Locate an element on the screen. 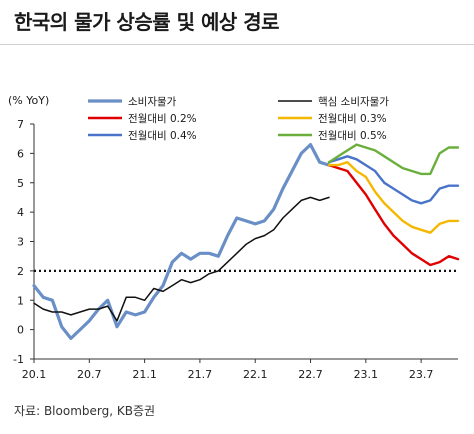  y-tick-label: 1 is located at coordinates (20, 300).